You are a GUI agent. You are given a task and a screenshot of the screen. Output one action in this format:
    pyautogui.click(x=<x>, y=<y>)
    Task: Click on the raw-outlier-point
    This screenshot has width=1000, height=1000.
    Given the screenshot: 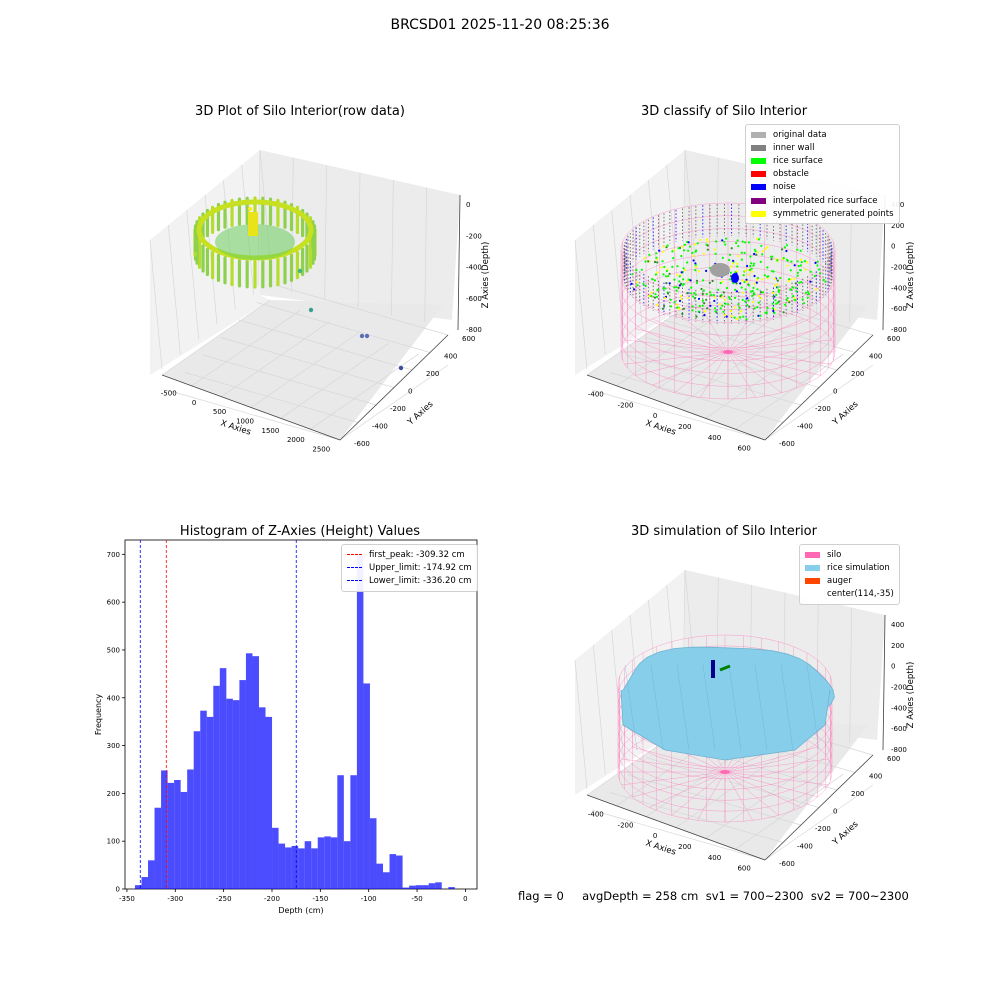 What is the action you would take?
    pyautogui.click(x=367, y=336)
    